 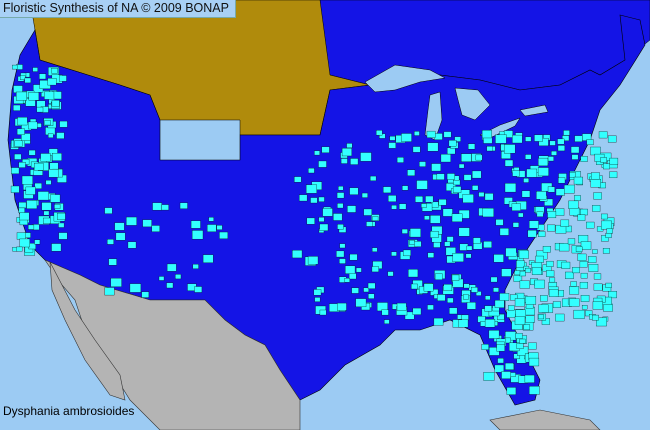 What do you see at coordinates (69, 411) in the screenshot?
I see `species-name: Dysphania ambrosioides` at bounding box center [69, 411].